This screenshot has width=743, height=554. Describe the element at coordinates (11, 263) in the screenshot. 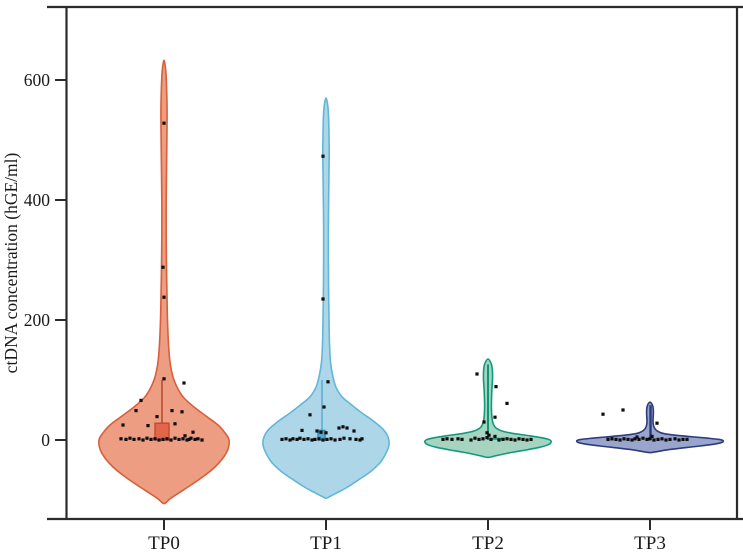

I see `y-axis-title: ctDNA concentration (hGE/ml)` at that location.